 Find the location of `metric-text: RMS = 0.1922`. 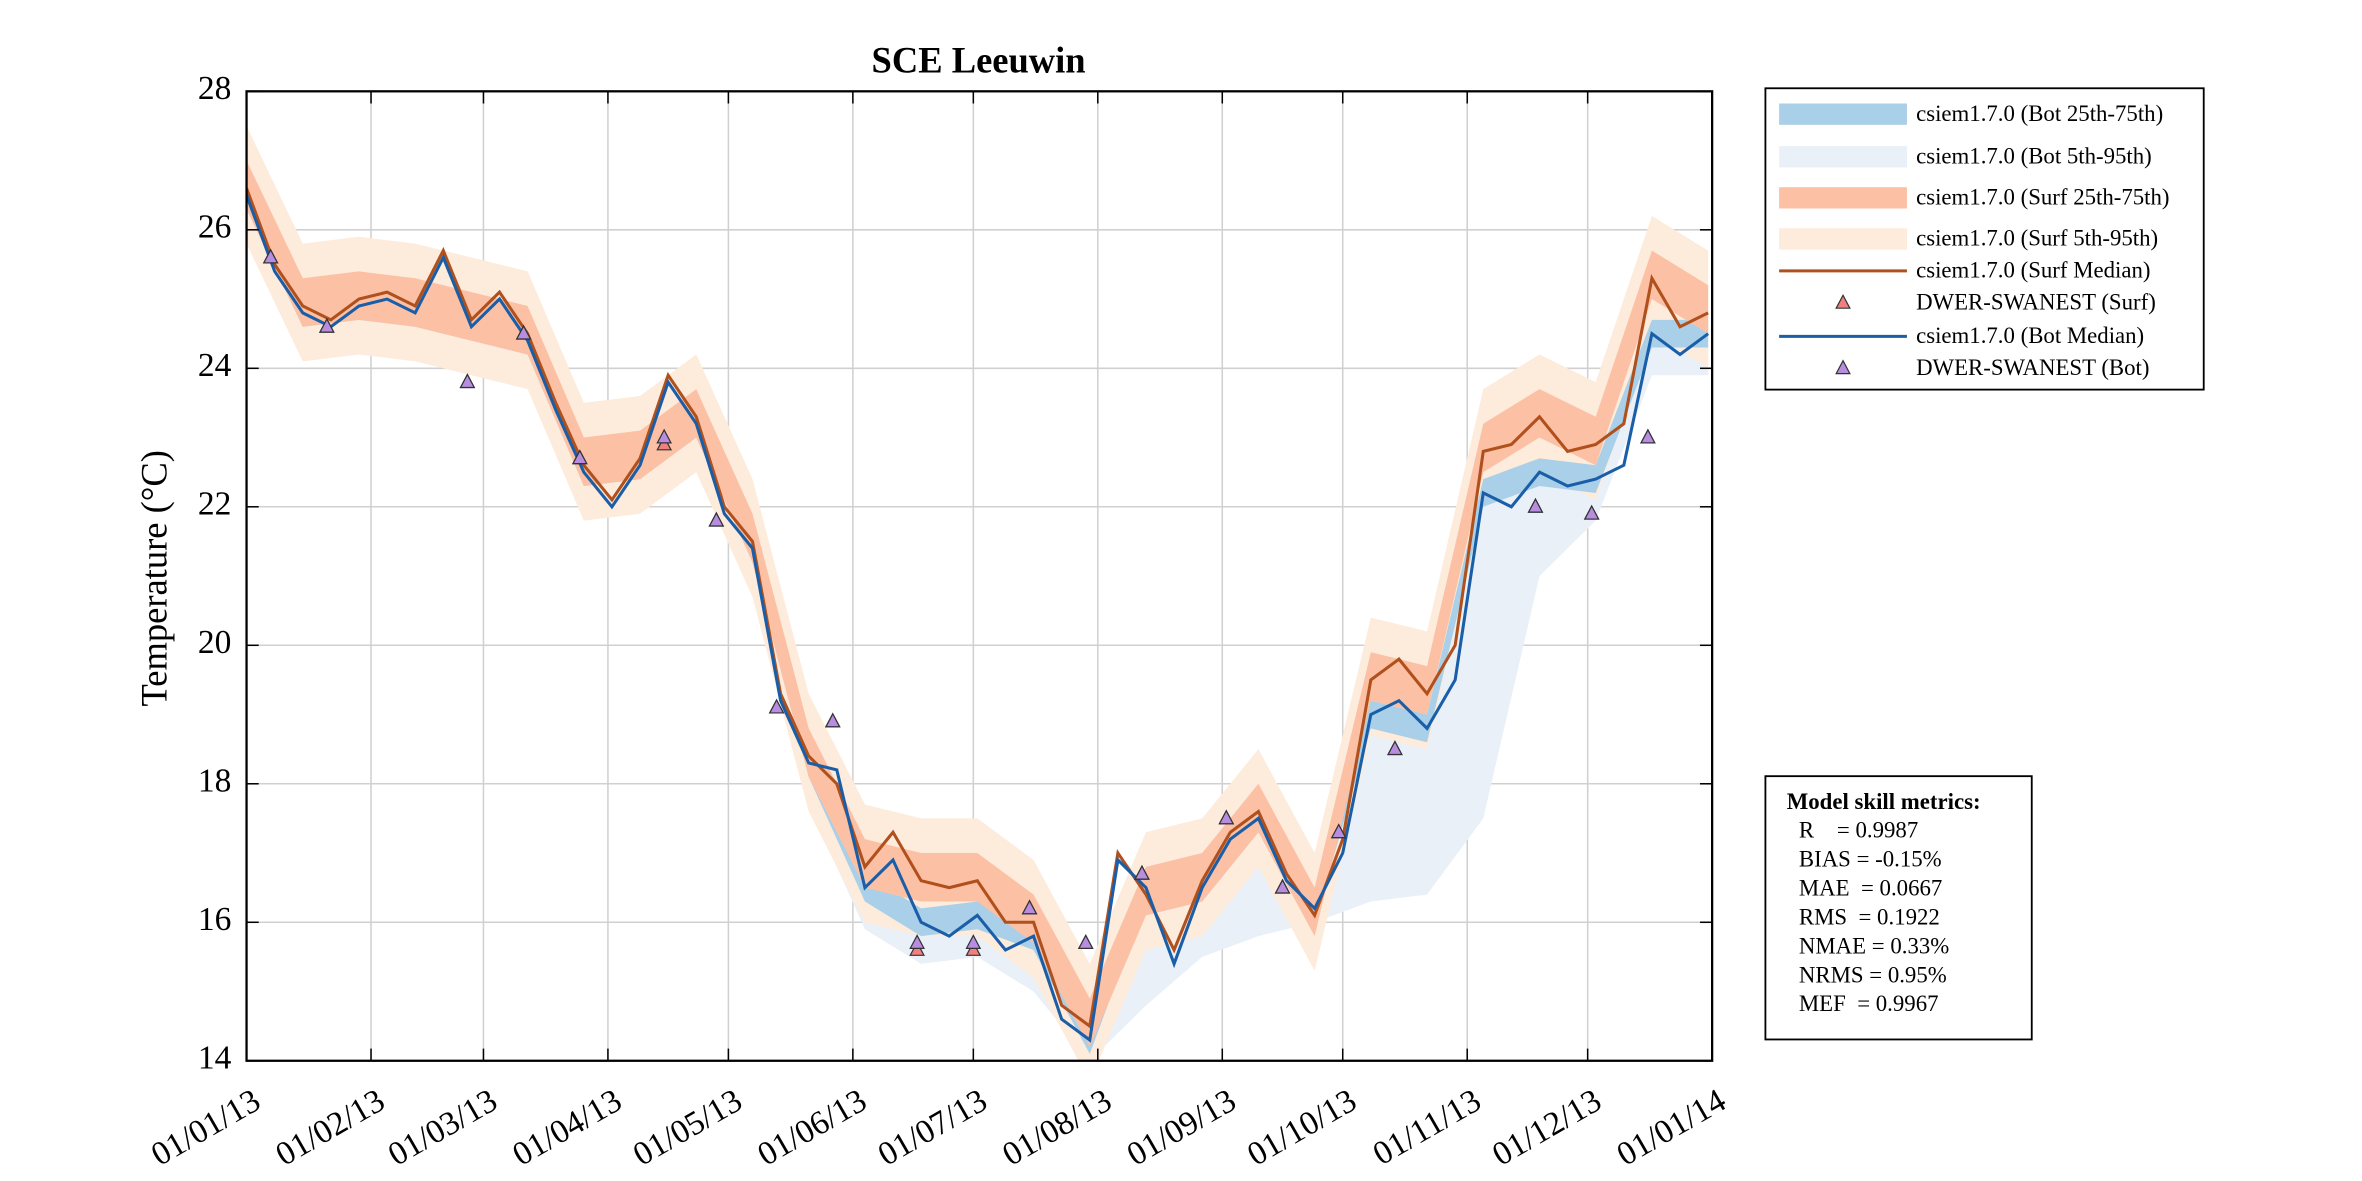

metric-text: RMS = 0.1922 is located at coordinates (1869, 916).